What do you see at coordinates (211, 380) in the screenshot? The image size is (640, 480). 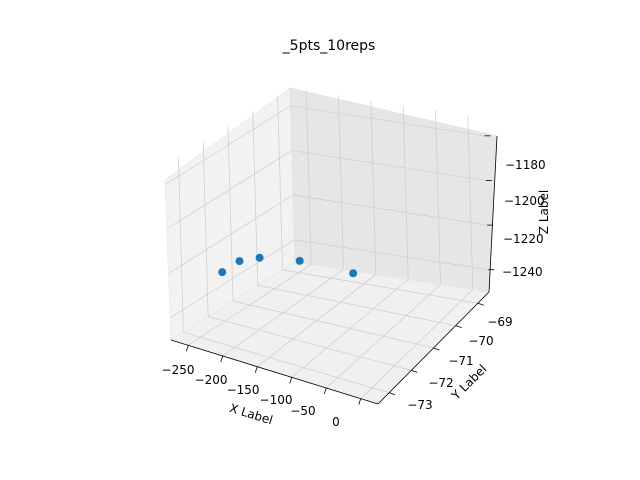 I see `x-tick-label: −200` at bounding box center [211, 380].